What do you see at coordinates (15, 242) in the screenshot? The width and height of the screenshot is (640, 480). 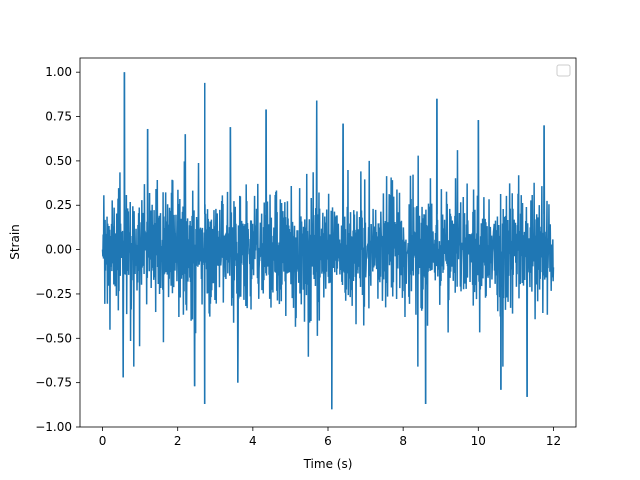 I see `y-axis-label: Strain` at bounding box center [15, 242].